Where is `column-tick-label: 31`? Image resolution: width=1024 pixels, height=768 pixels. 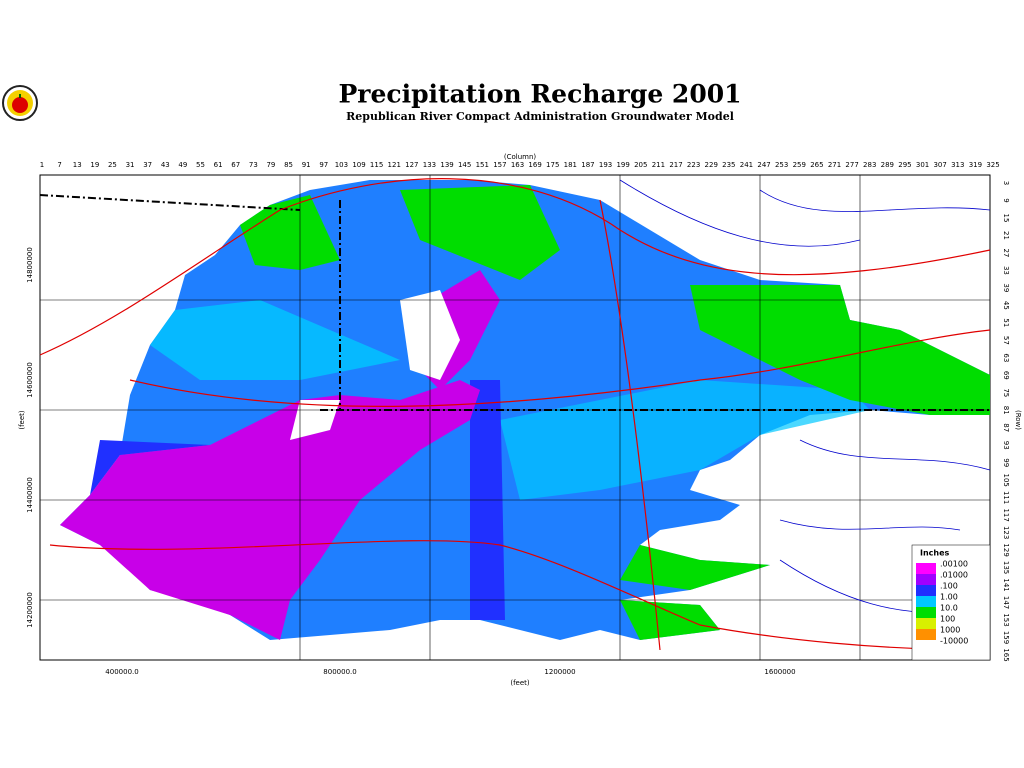 column-tick-label: 31 is located at coordinates (130, 165).